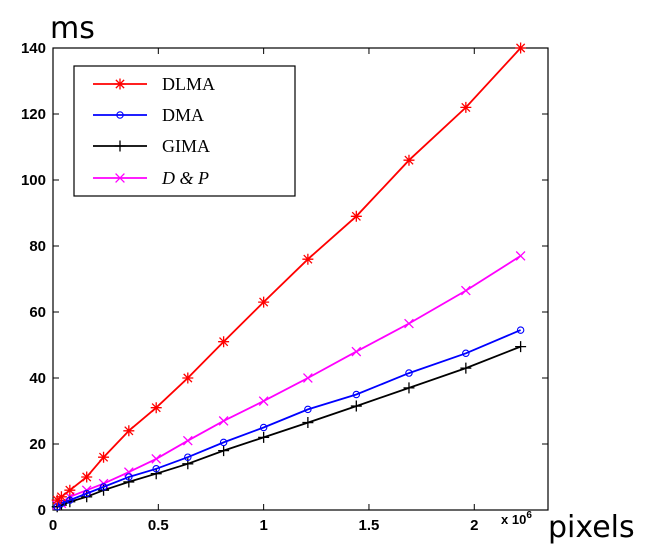  I want to click on y-tick-label: 0, so click(42, 510).